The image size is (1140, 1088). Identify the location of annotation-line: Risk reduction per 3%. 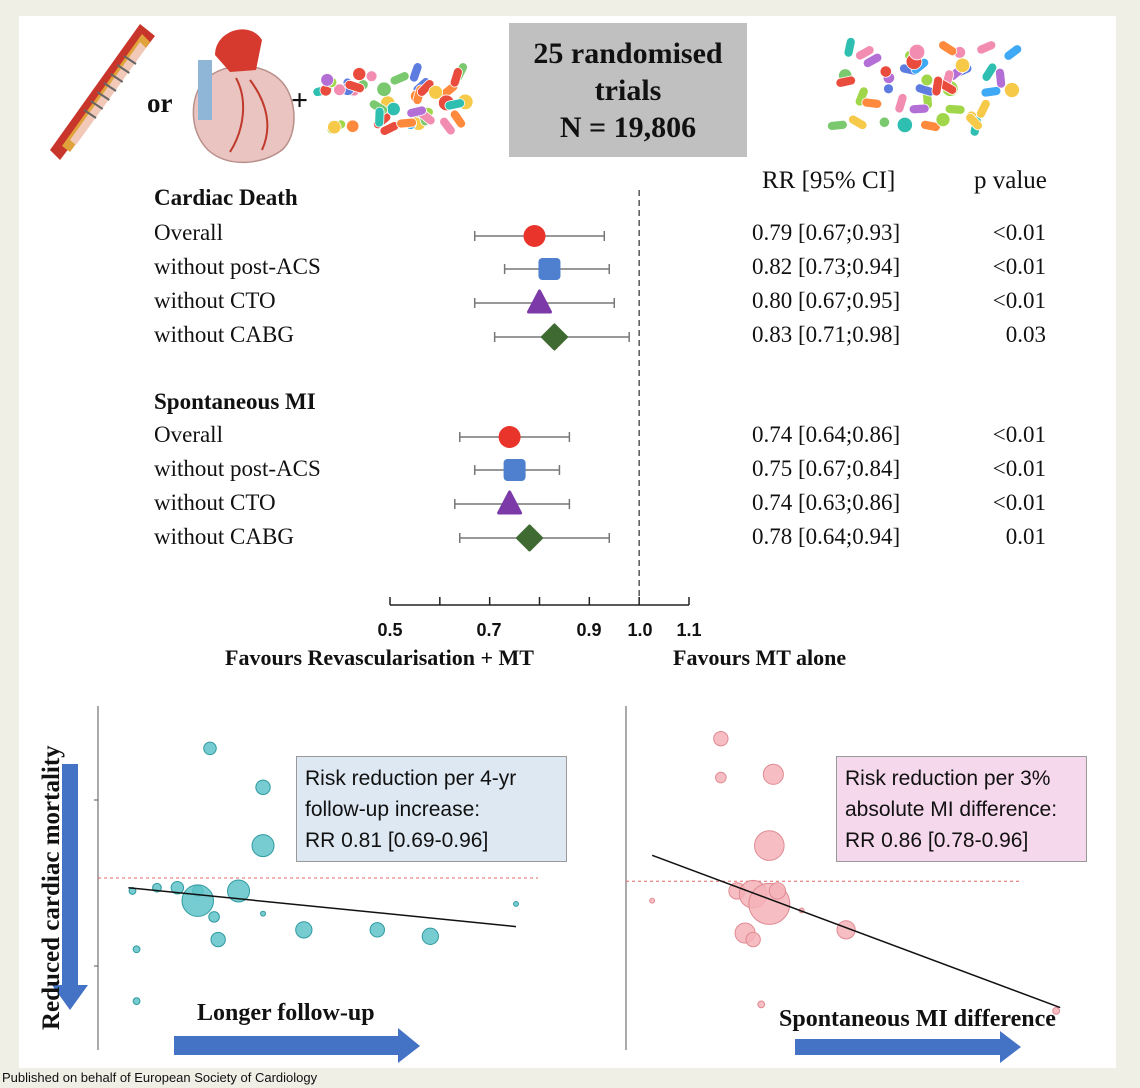
(948, 778).